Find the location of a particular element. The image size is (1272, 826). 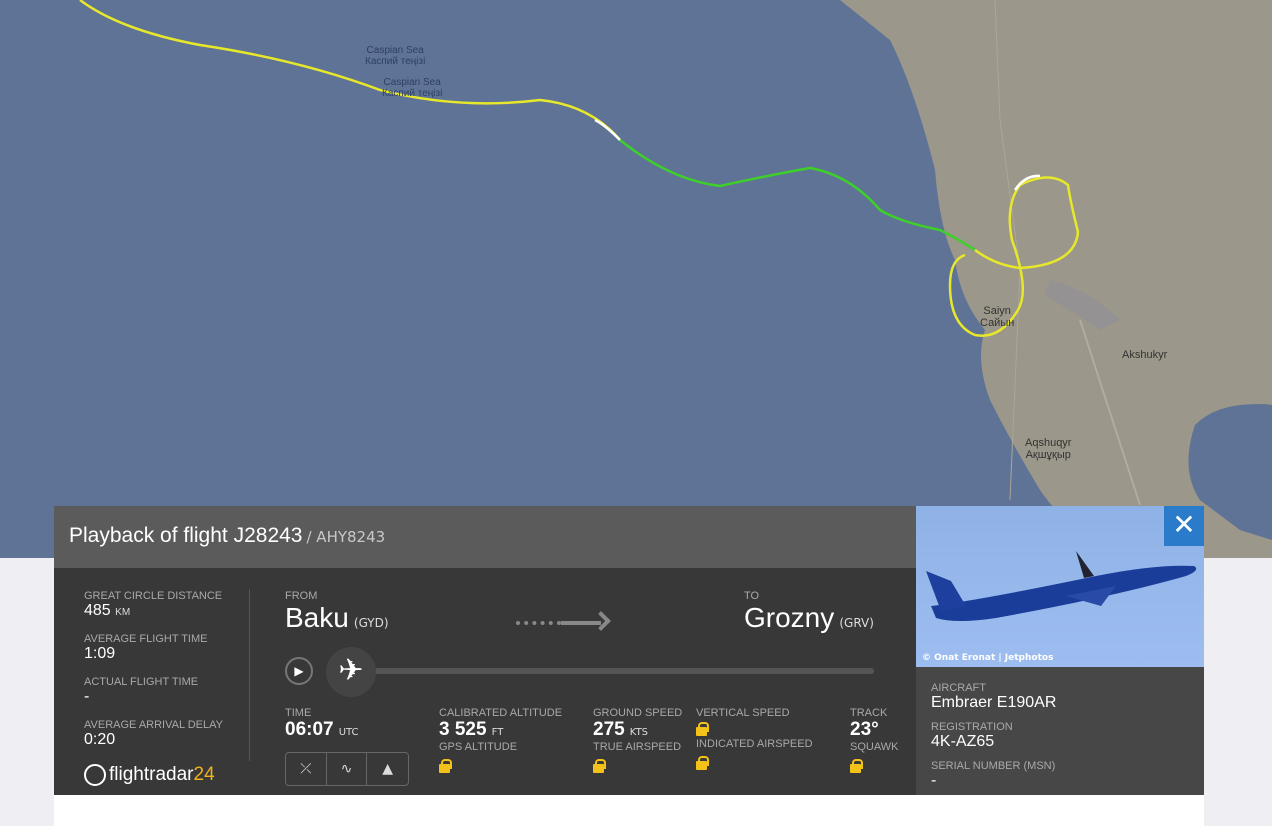

collapse-view-button: ⤫ is located at coordinates (306, 769).